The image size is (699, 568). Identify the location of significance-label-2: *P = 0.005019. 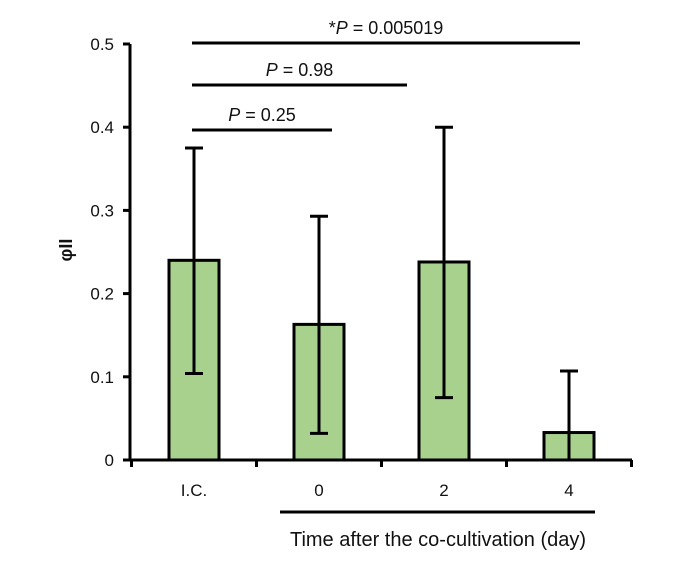
(386, 28).